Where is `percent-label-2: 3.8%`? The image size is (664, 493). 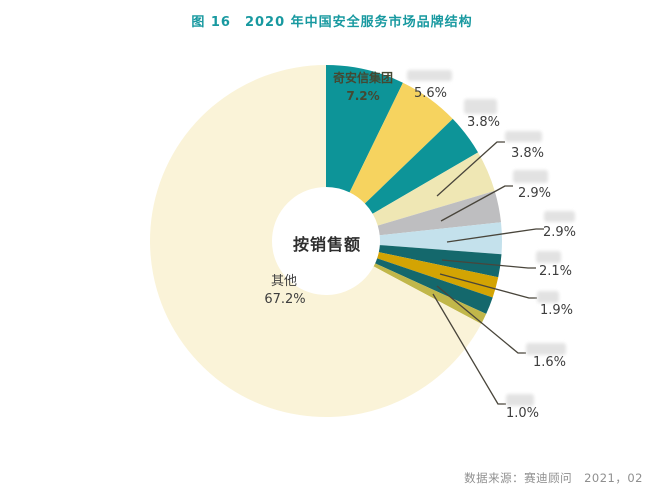
percent-label-2: 3.8% is located at coordinates (483, 122).